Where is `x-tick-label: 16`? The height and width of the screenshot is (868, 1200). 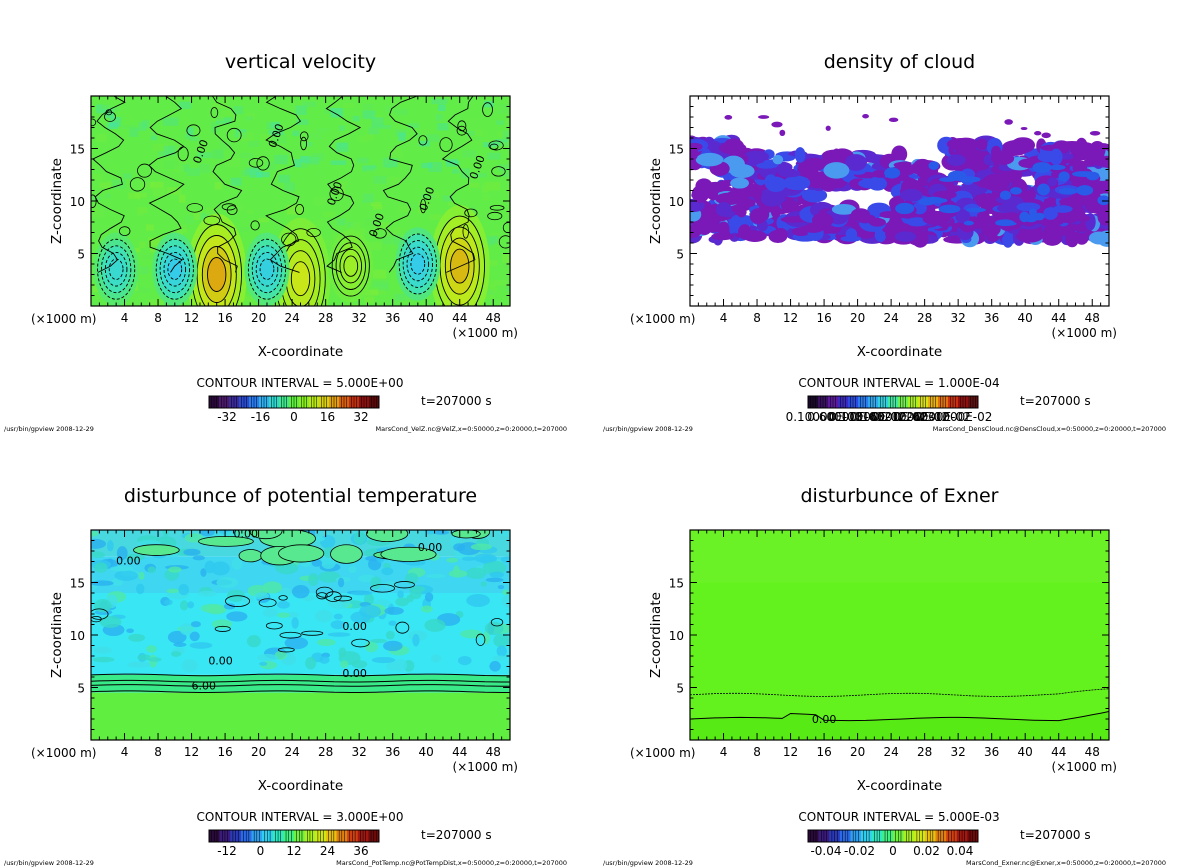 x-tick-label: 16 is located at coordinates (224, 752).